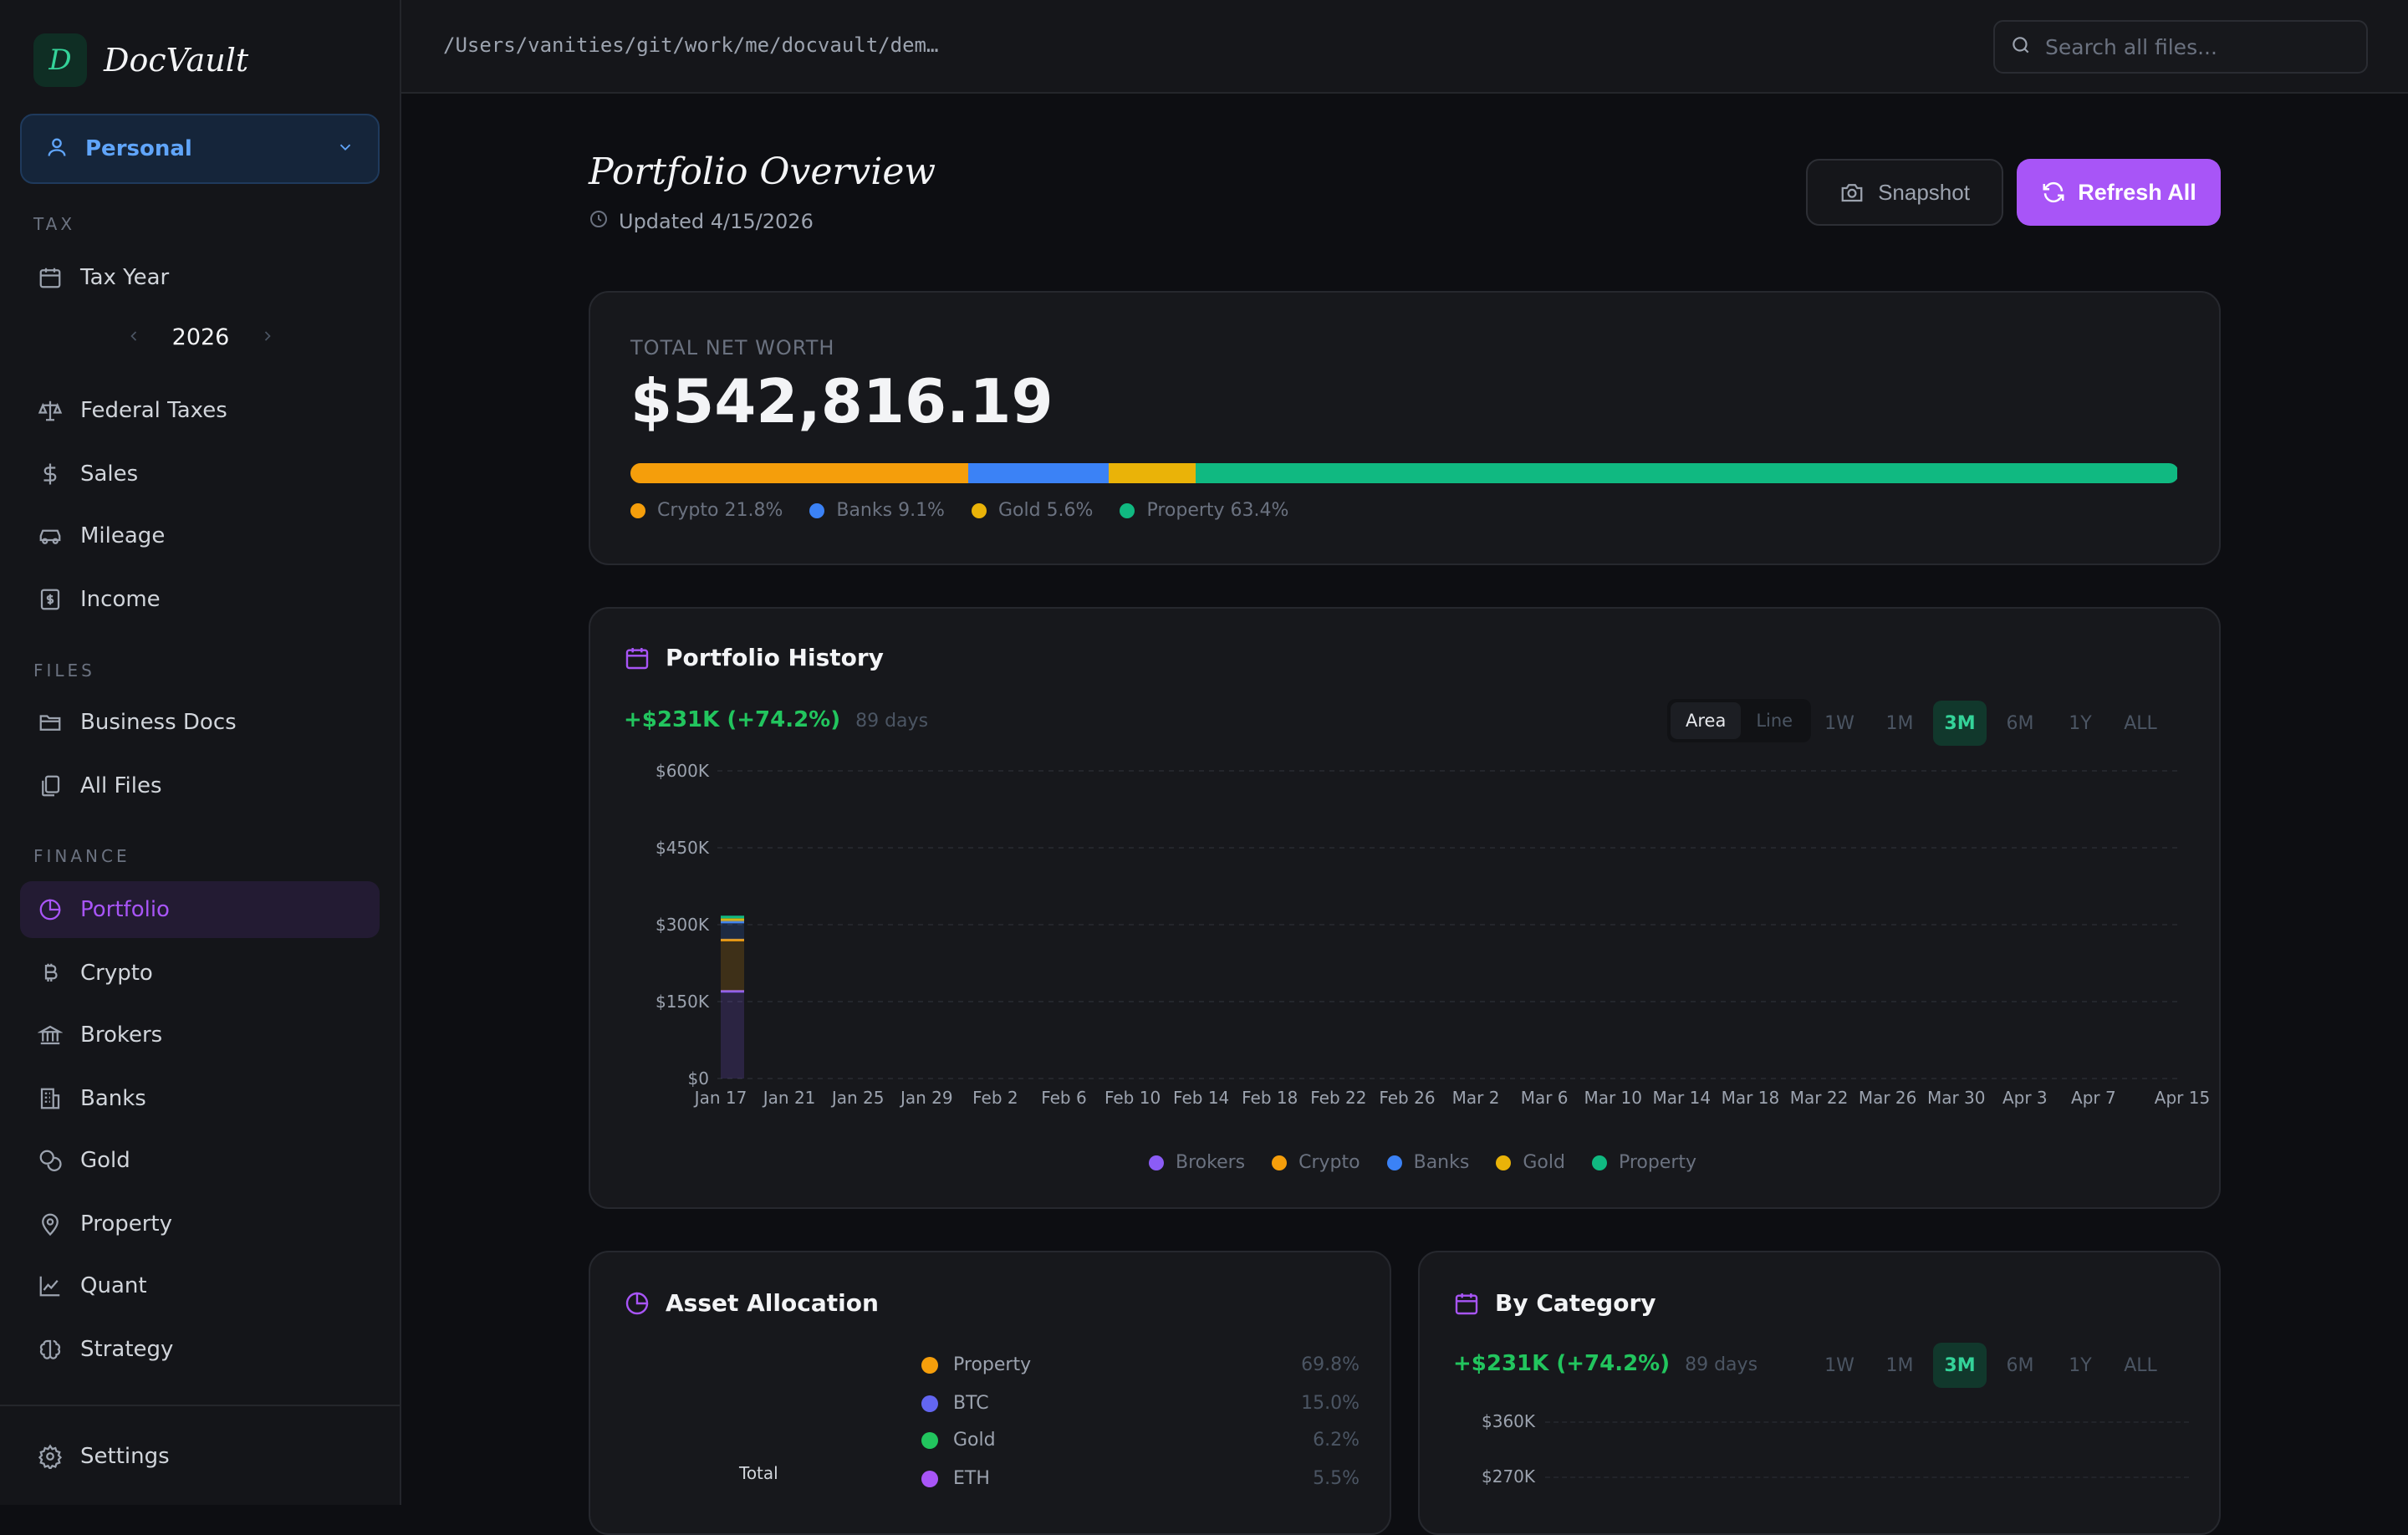 The image size is (2408, 1535). I want to click on chevron-right-icon, so click(267, 338).